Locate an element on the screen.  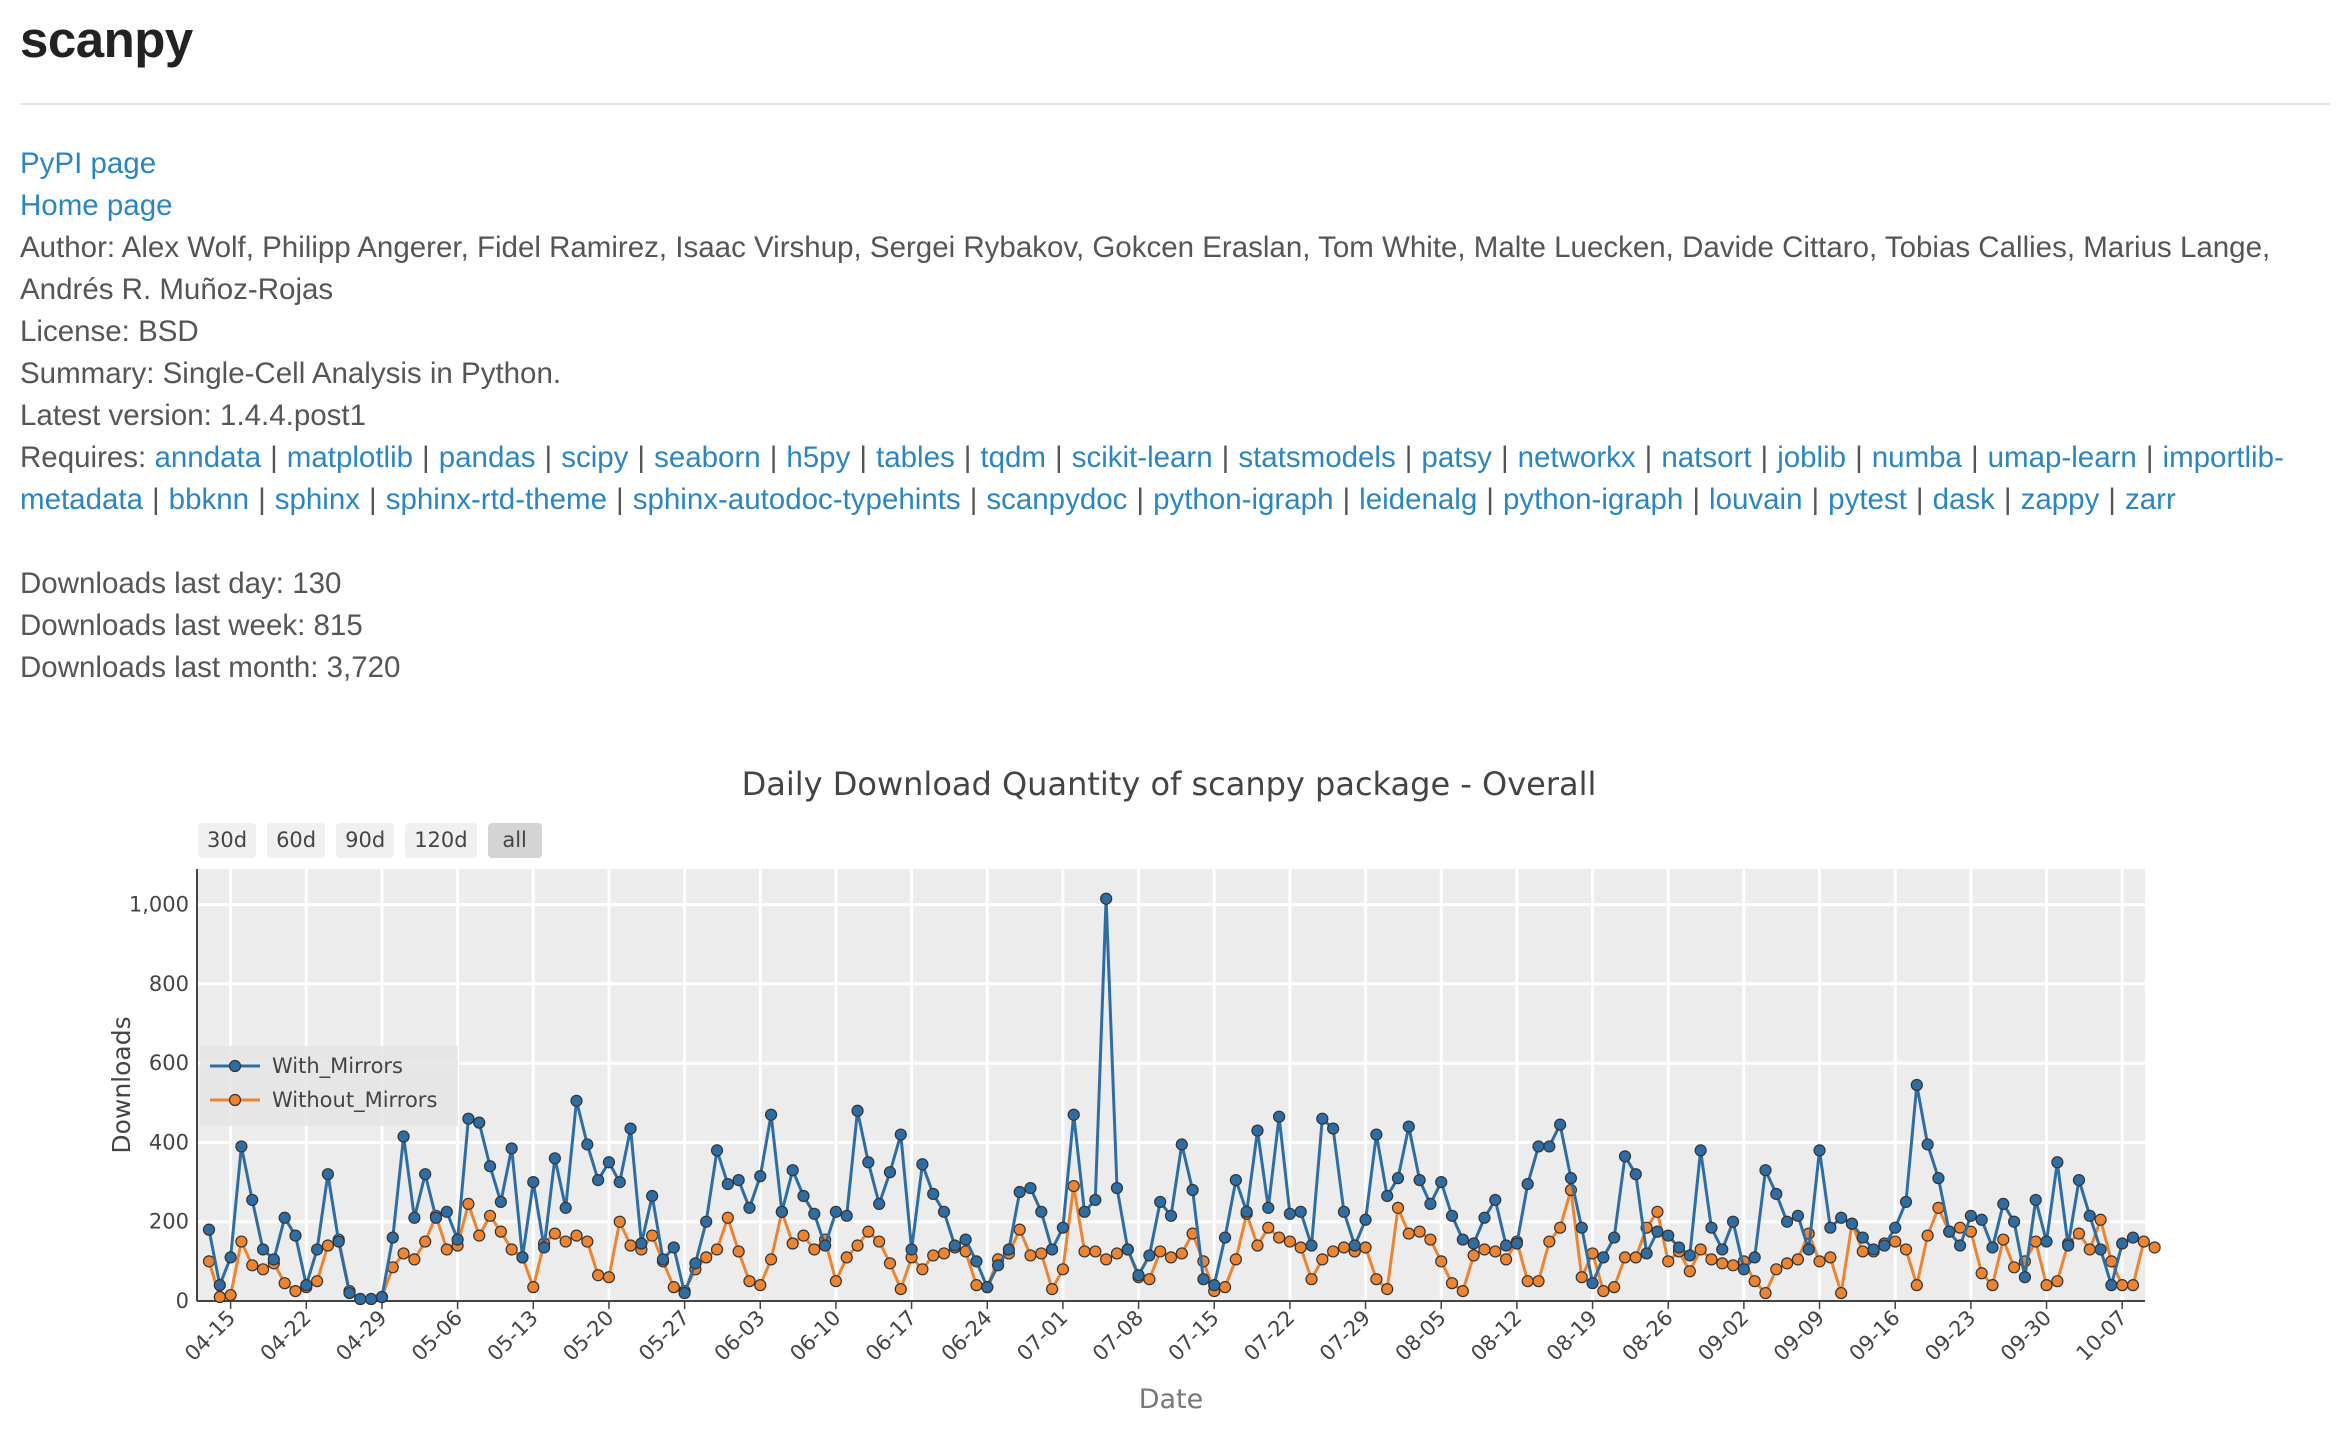
x-tick-label: 09-23 is located at coordinates (1950, 1336).